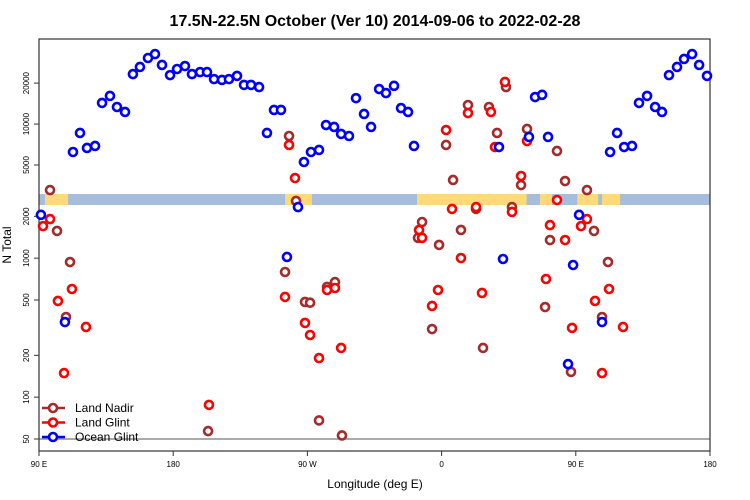 The image size is (750, 500). I want to click on y-tick-label: 200, so click(26, 355).